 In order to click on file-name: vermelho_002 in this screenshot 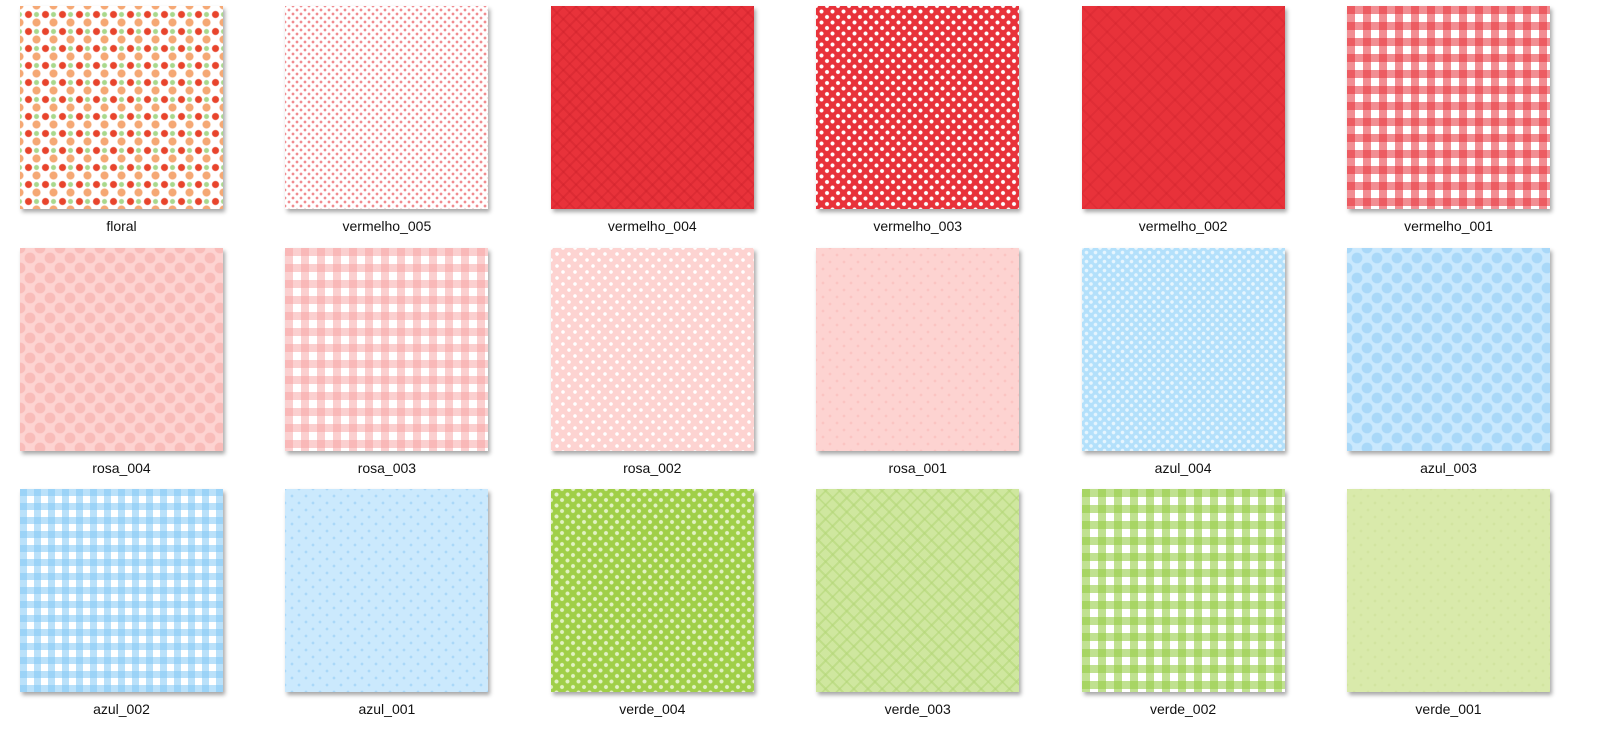, I will do `click(1183, 226)`.